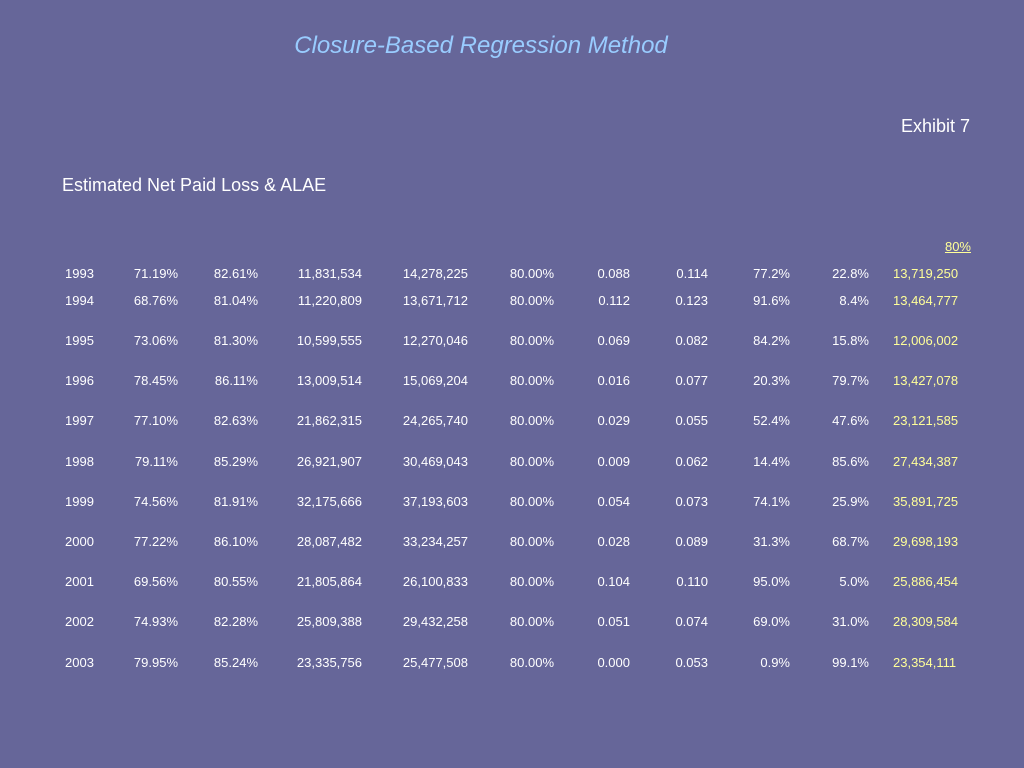  Describe the element at coordinates (691, 621) in the screenshot. I see `coef-b-cell: 0.074` at that location.